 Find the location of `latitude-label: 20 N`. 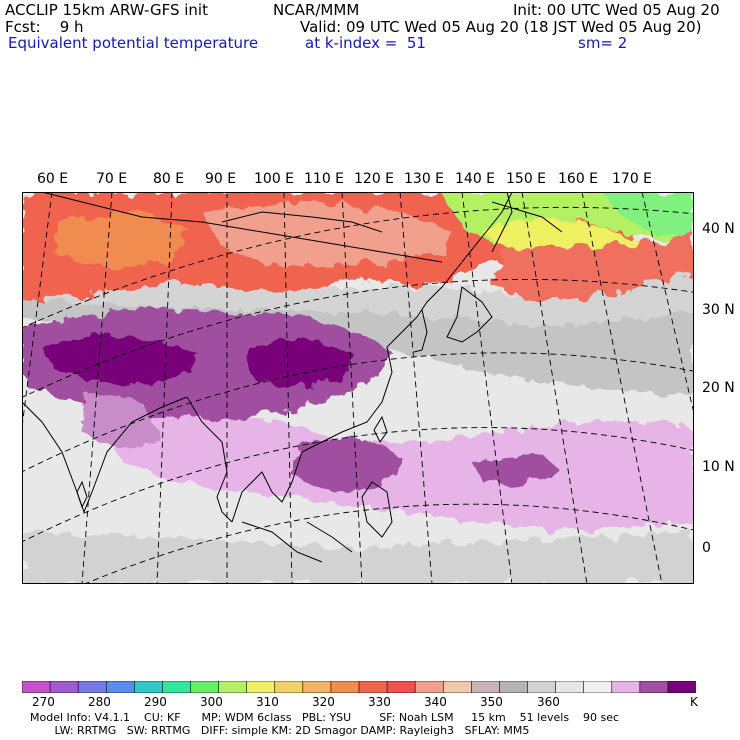

latitude-label: 20 N is located at coordinates (718, 388).